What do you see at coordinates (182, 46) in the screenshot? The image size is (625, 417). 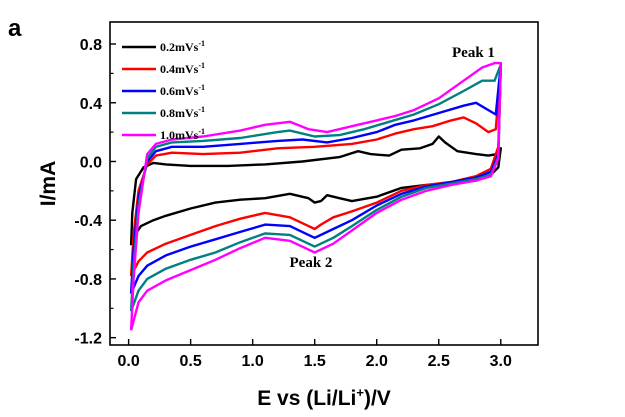 I see `legend-label-1: 0.2mVs-1` at bounding box center [182, 46].